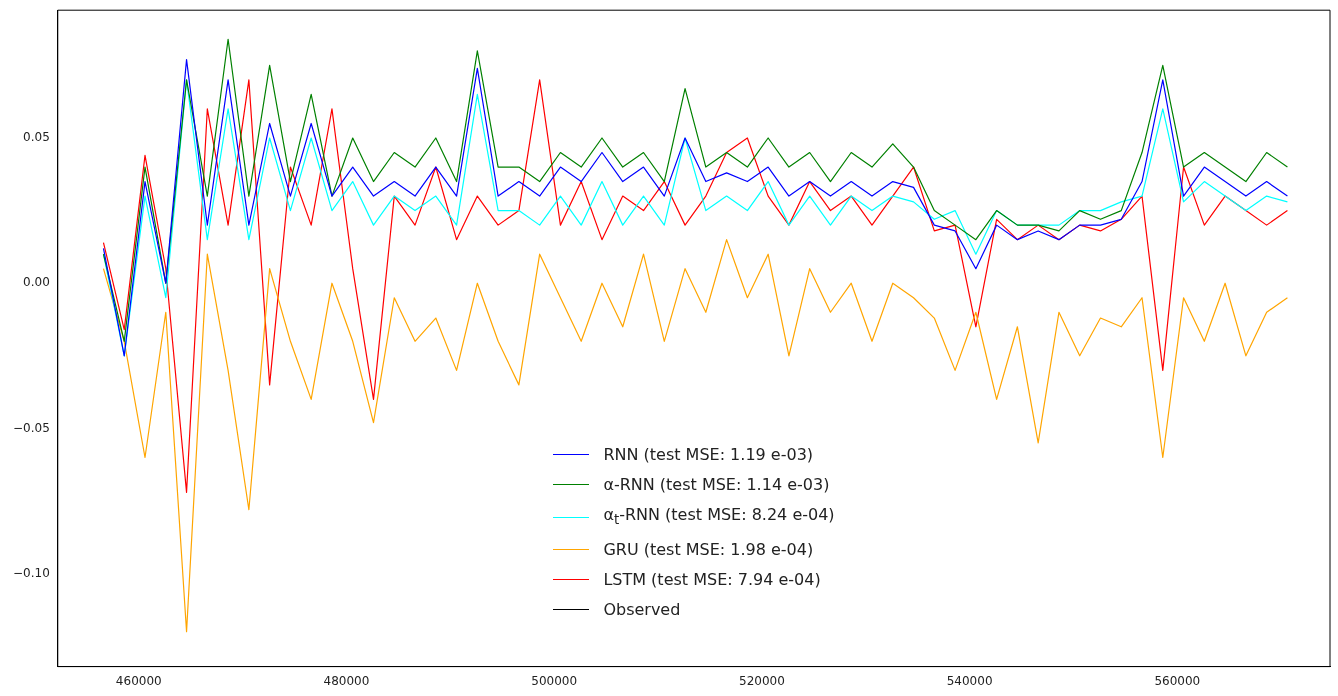 The image size is (1338, 696). Describe the element at coordinates (31, 572) in the screenshot. I see `y-tick-label: −0.10` at that location.